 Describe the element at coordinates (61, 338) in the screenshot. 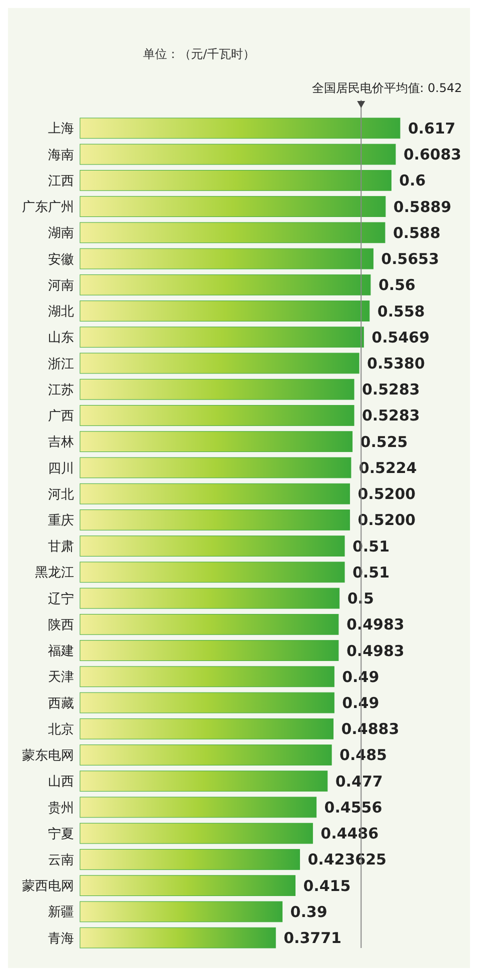

I see `y-tick-label: 山东` at that location.